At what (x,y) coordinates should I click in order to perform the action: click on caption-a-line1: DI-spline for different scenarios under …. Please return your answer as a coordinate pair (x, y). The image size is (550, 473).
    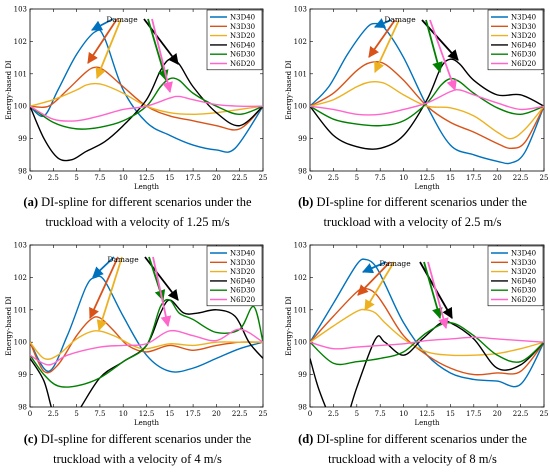
    Looking at the image, I should click on (144, 202).